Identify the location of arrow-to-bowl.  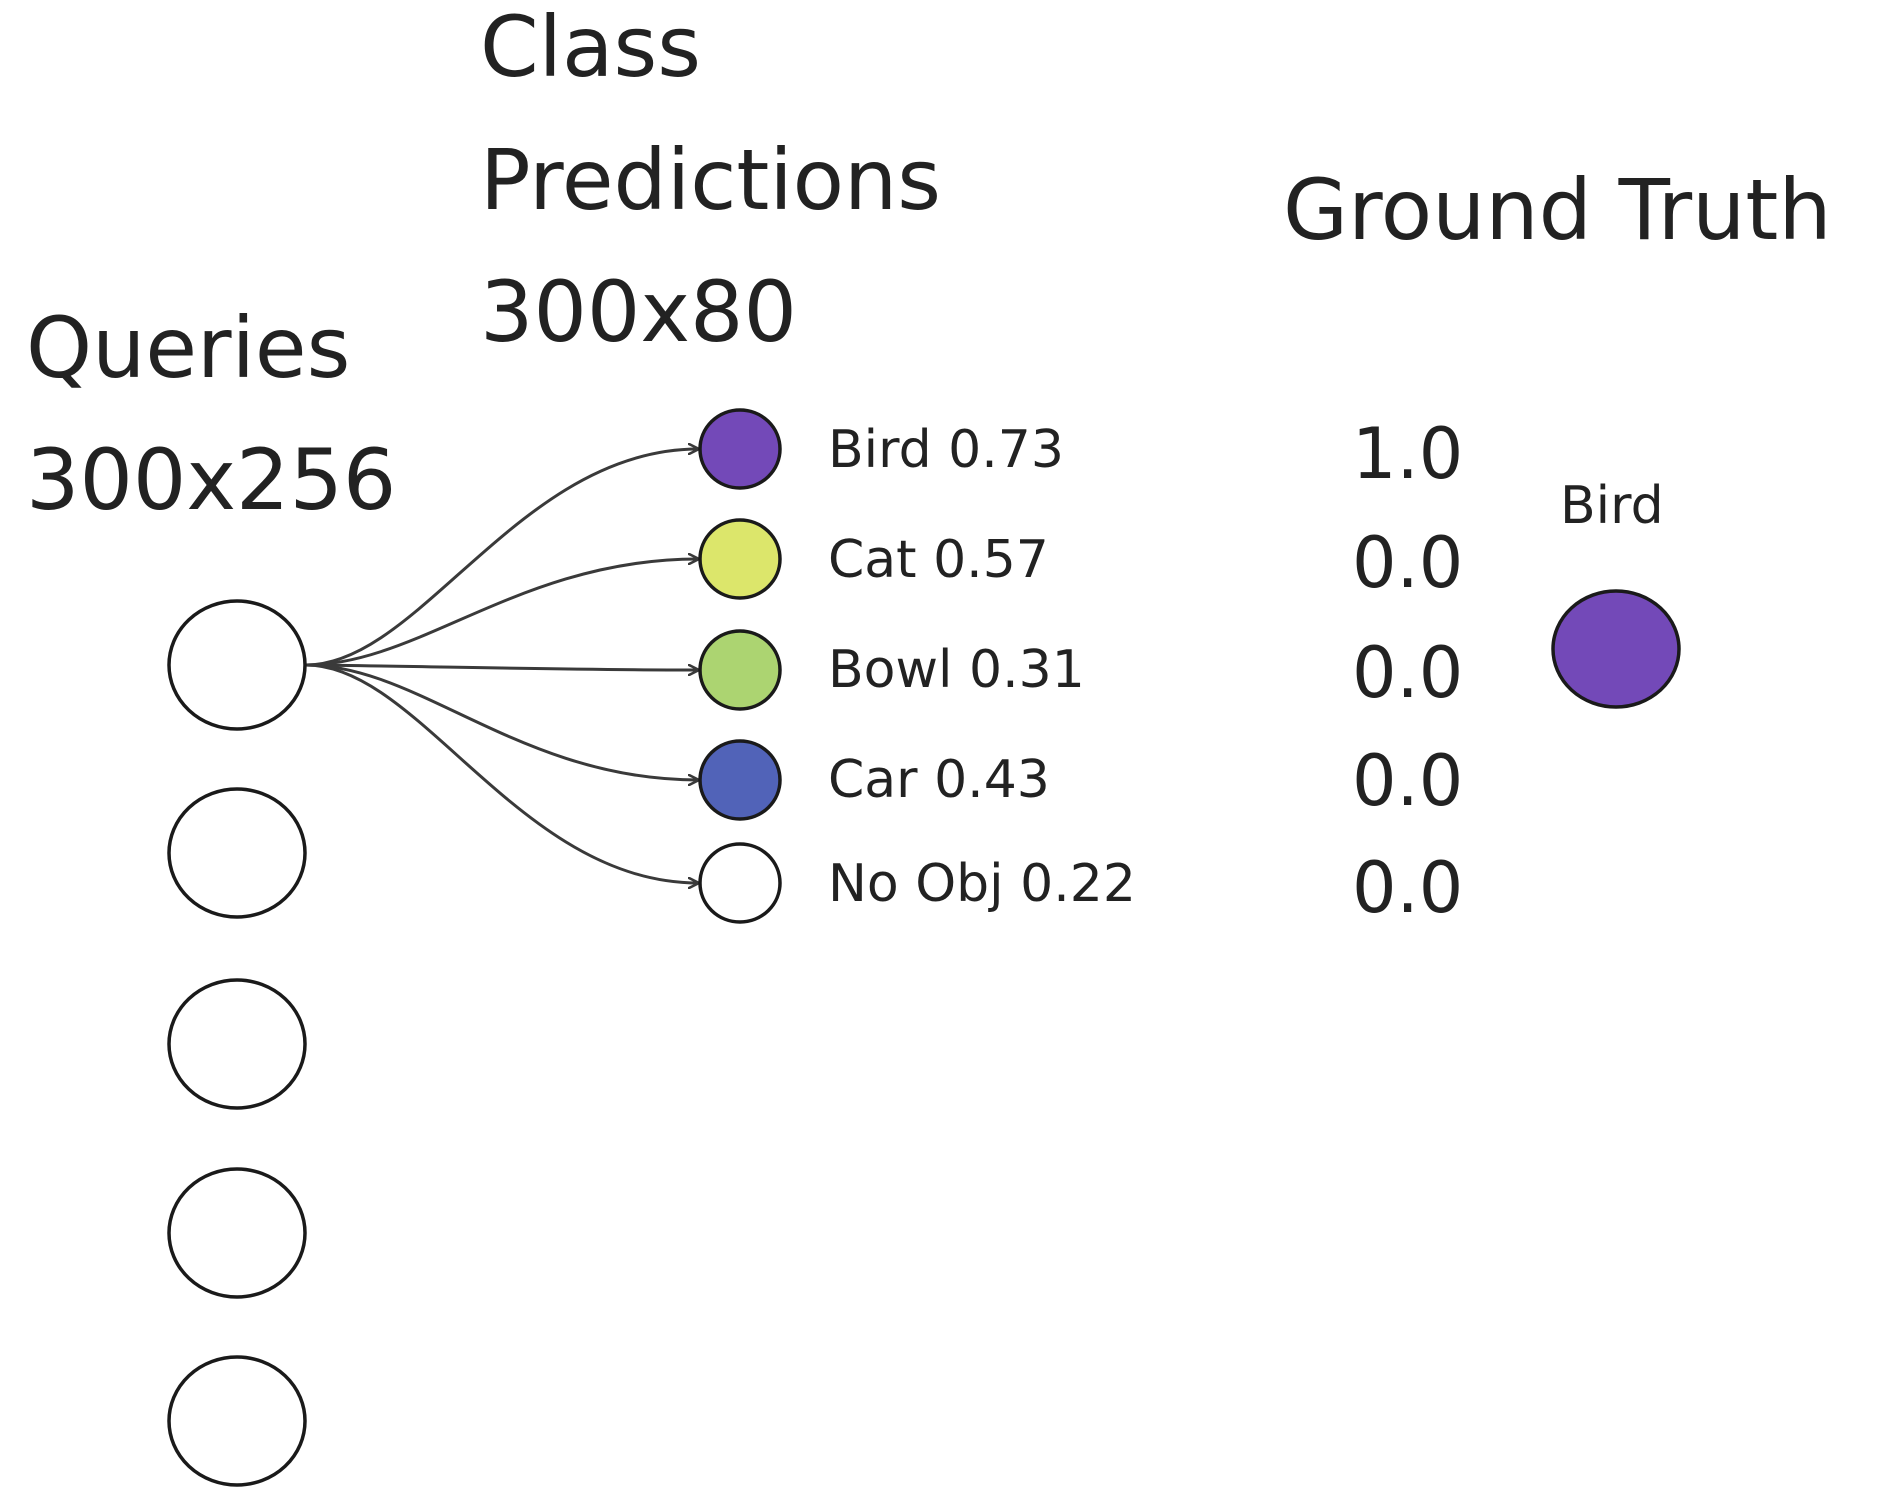
(501, 666).